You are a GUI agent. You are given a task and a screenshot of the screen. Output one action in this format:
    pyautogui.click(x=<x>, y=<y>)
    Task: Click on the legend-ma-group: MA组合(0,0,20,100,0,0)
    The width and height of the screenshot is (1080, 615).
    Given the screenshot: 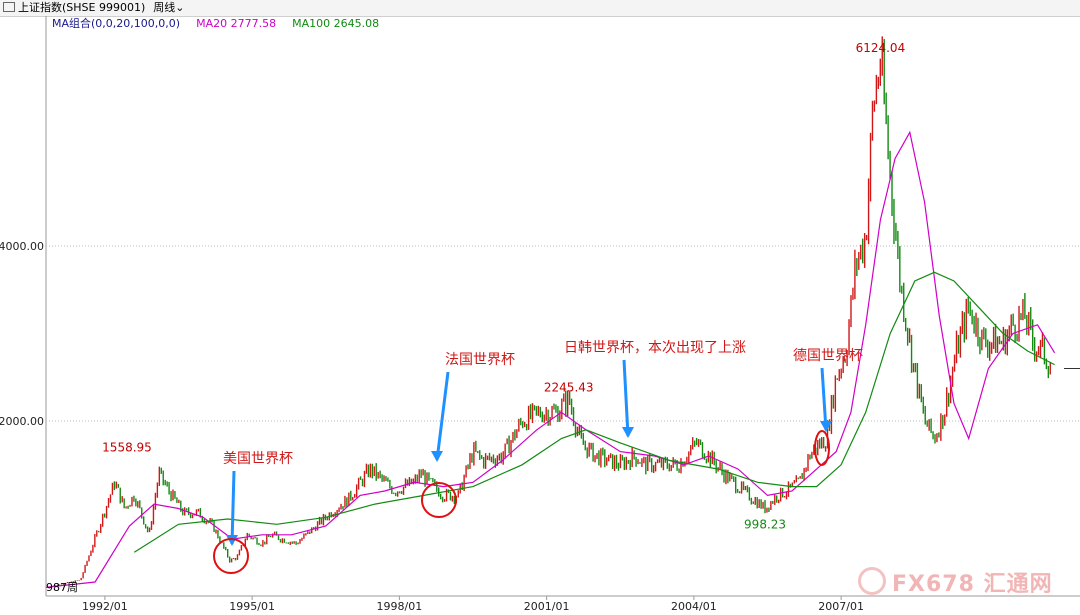 What is the action you would take?
    pyautogui.click(x=116, y=23)
    